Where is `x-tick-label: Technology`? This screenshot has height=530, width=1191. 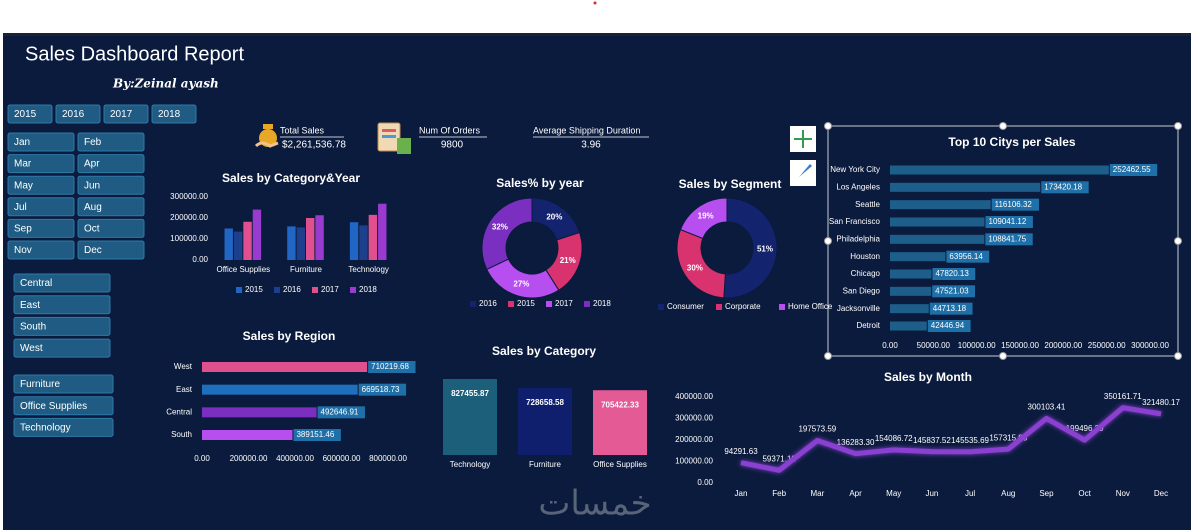 x-tick-label: Technology is located at coordinates (470, 464).